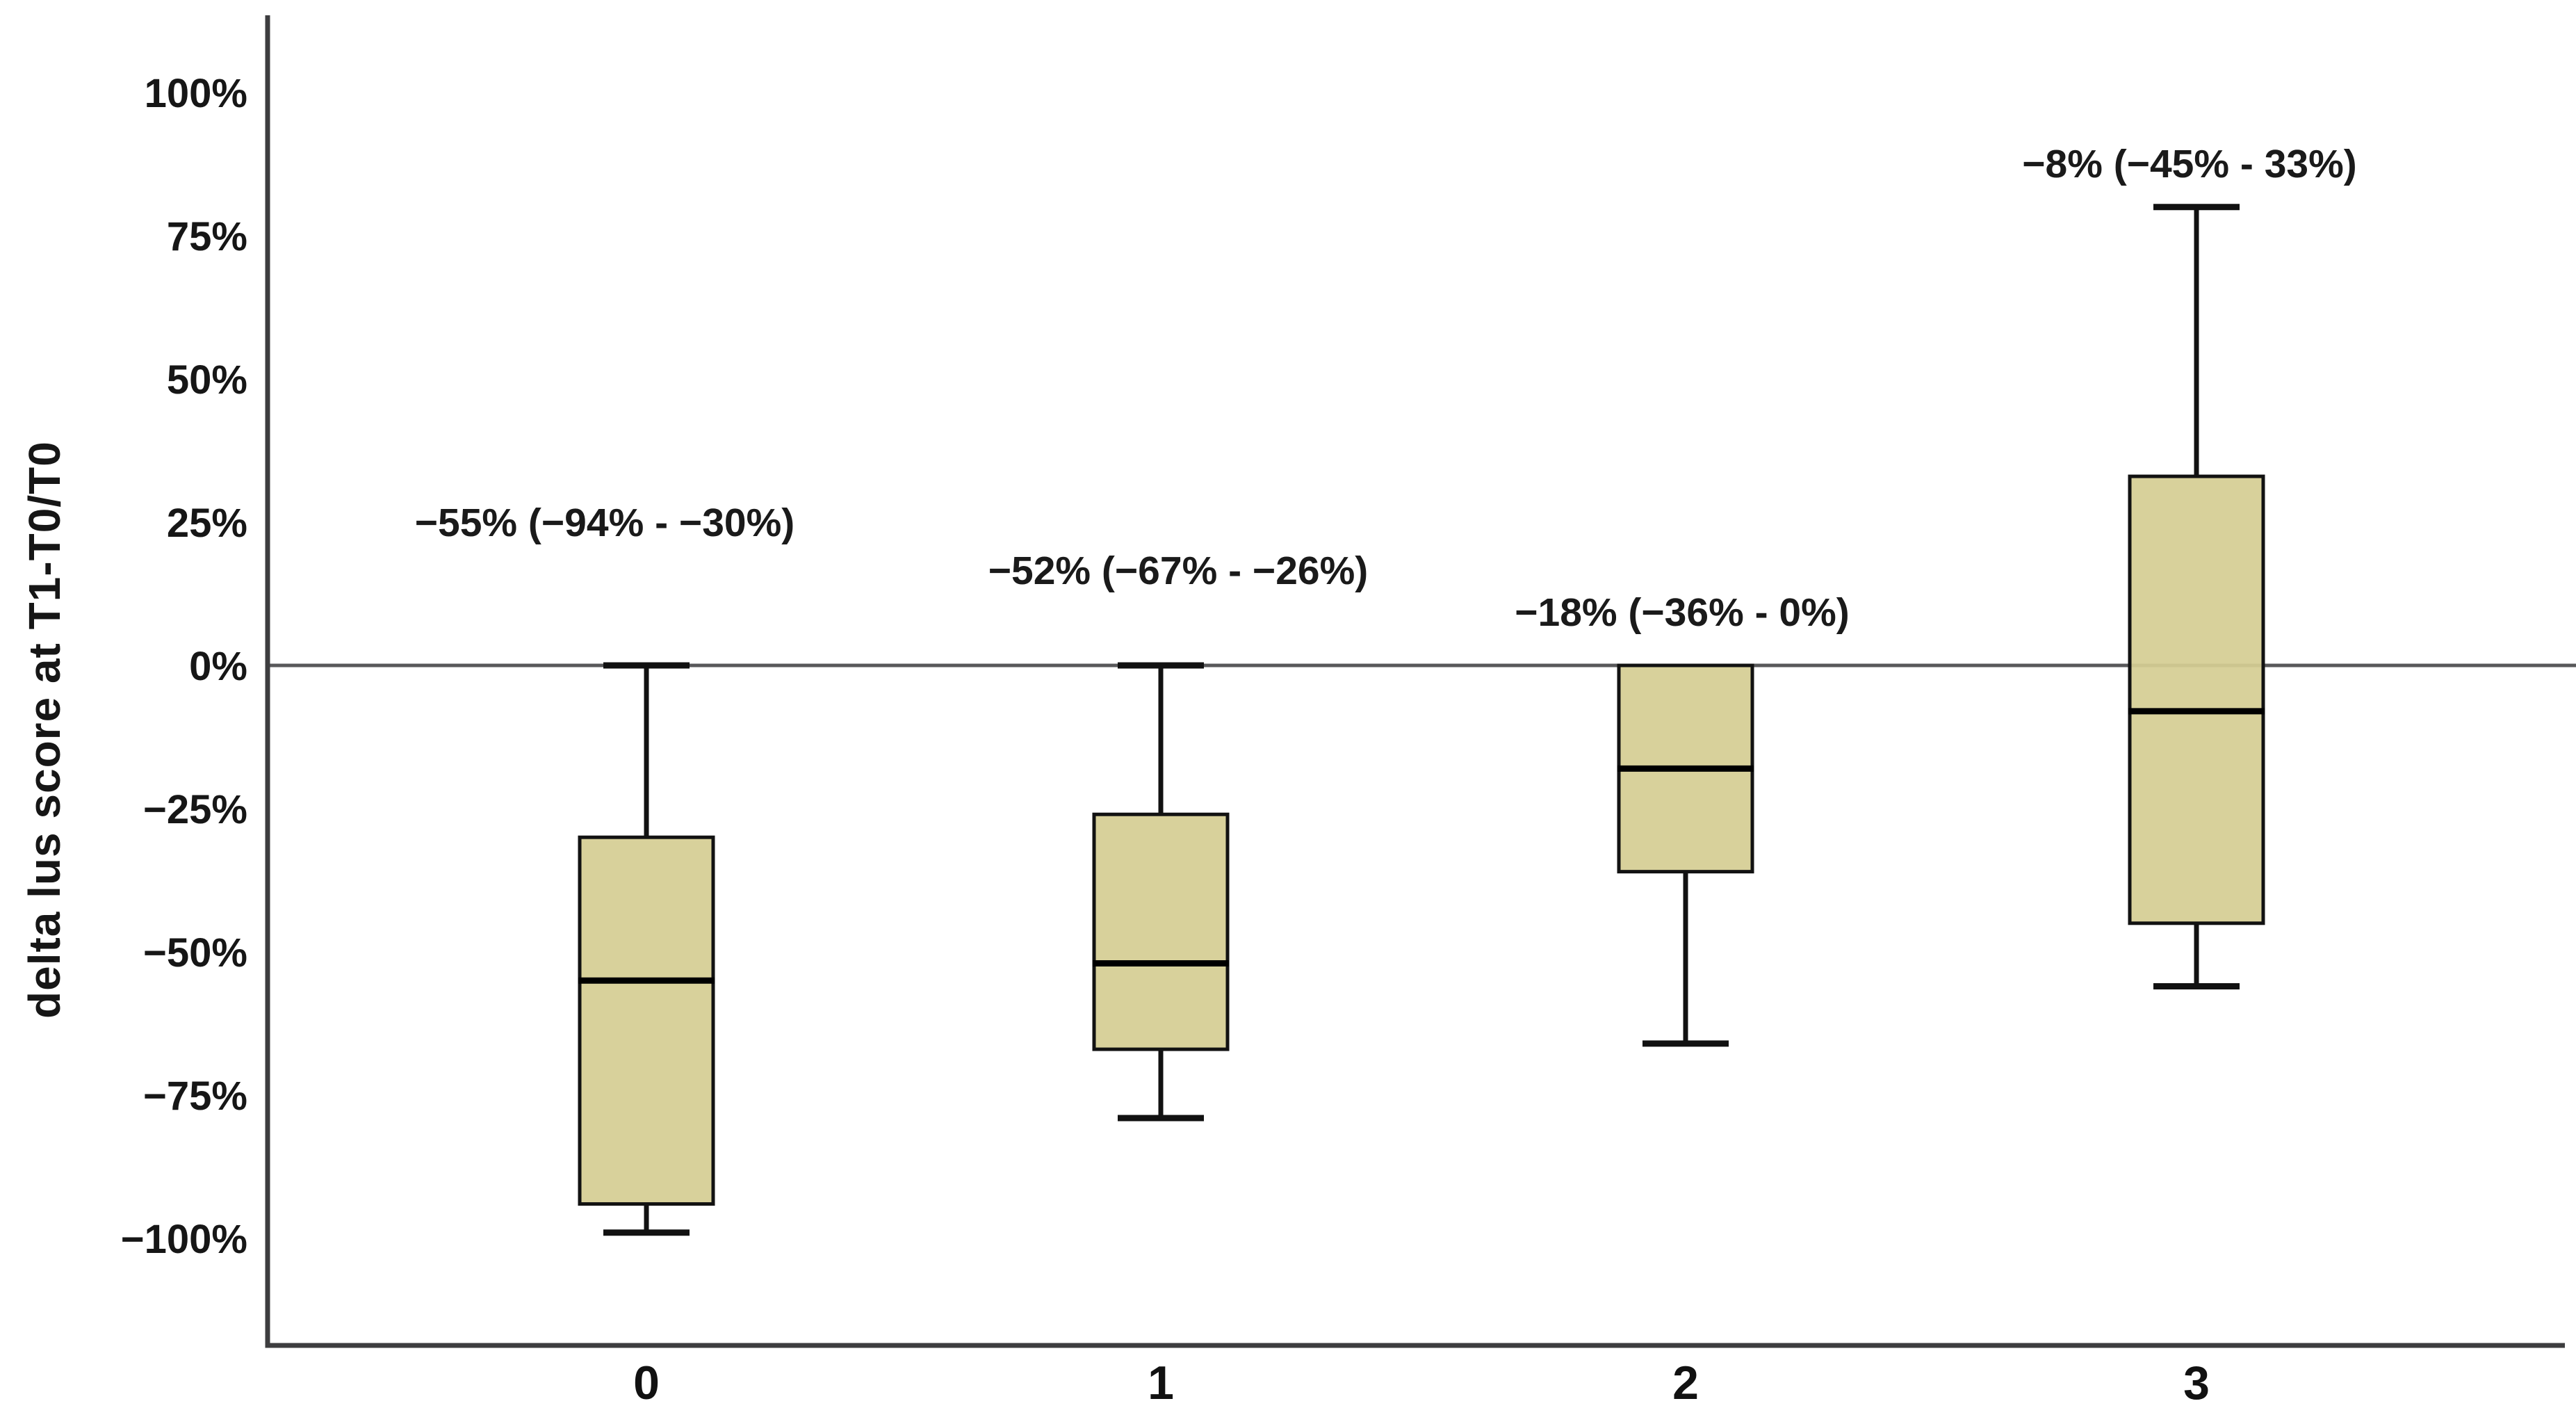 The height and width of the screenshot is (1424, 2576). I want to click on x-category-label: 1, so click(1161, 1383).